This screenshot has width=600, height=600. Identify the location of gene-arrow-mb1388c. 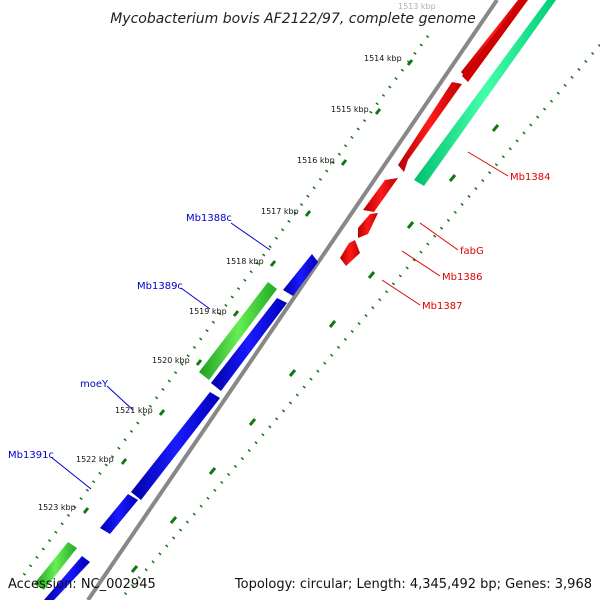
(300, 275).